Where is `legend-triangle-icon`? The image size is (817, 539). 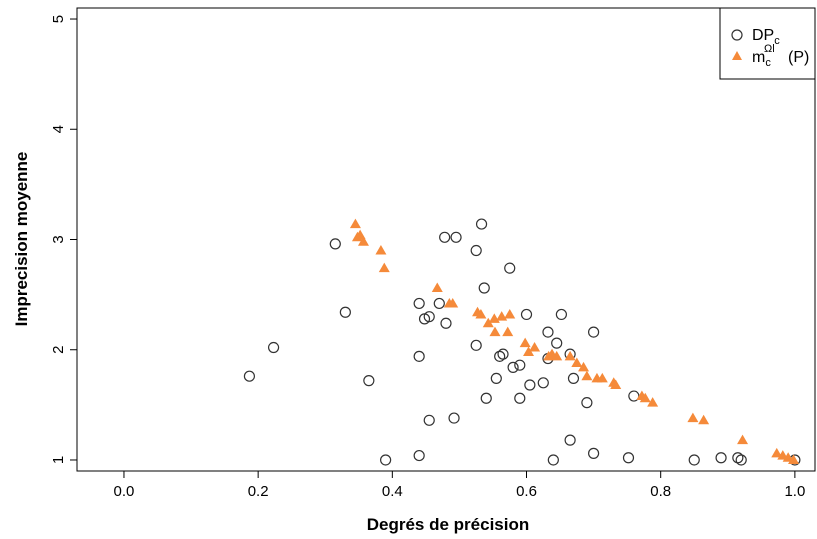 legend-triangle-icon is located at coordinates (737, 55).